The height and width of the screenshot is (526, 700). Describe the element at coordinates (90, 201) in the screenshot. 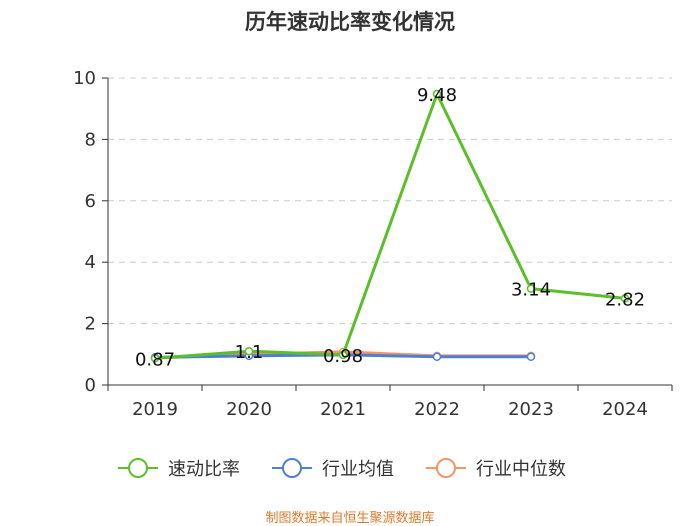

I see `y-tick-label: 6` at that location.